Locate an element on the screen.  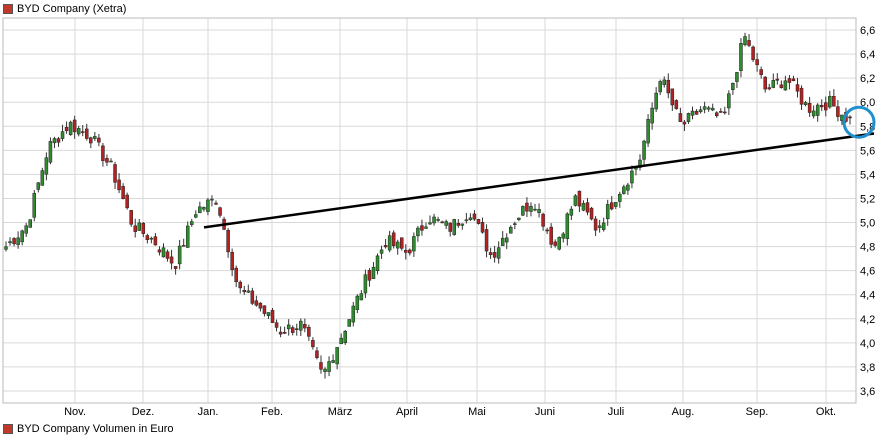
y-tick-label: 4,4 is located at coordinates (867, 296).